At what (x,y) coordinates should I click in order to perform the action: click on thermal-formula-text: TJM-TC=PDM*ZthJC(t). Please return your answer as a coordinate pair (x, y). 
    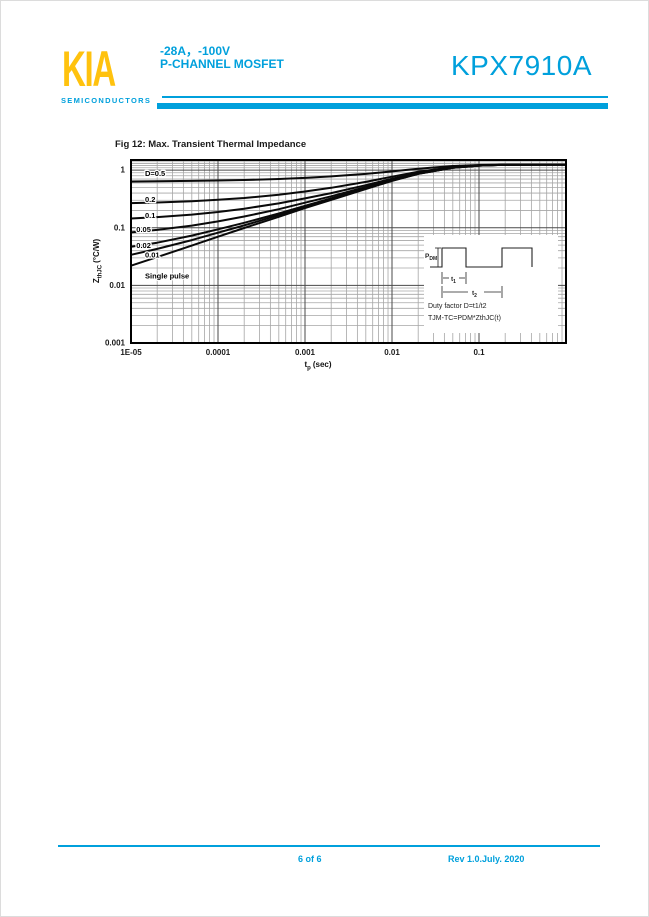
    Looking at the image, I should click on (464, 318).